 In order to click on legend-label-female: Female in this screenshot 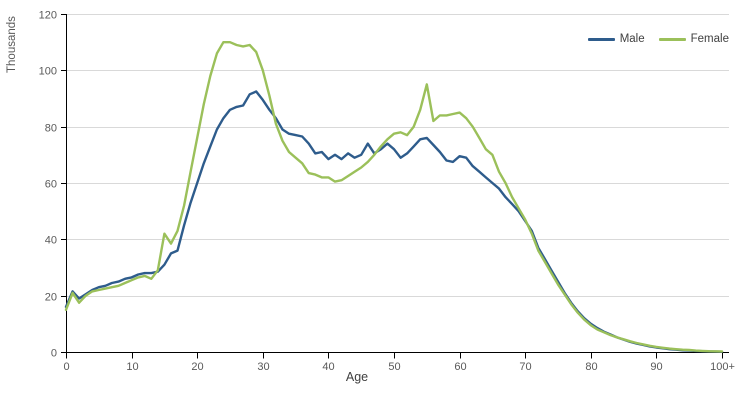, I will do `click(709, 39)`.